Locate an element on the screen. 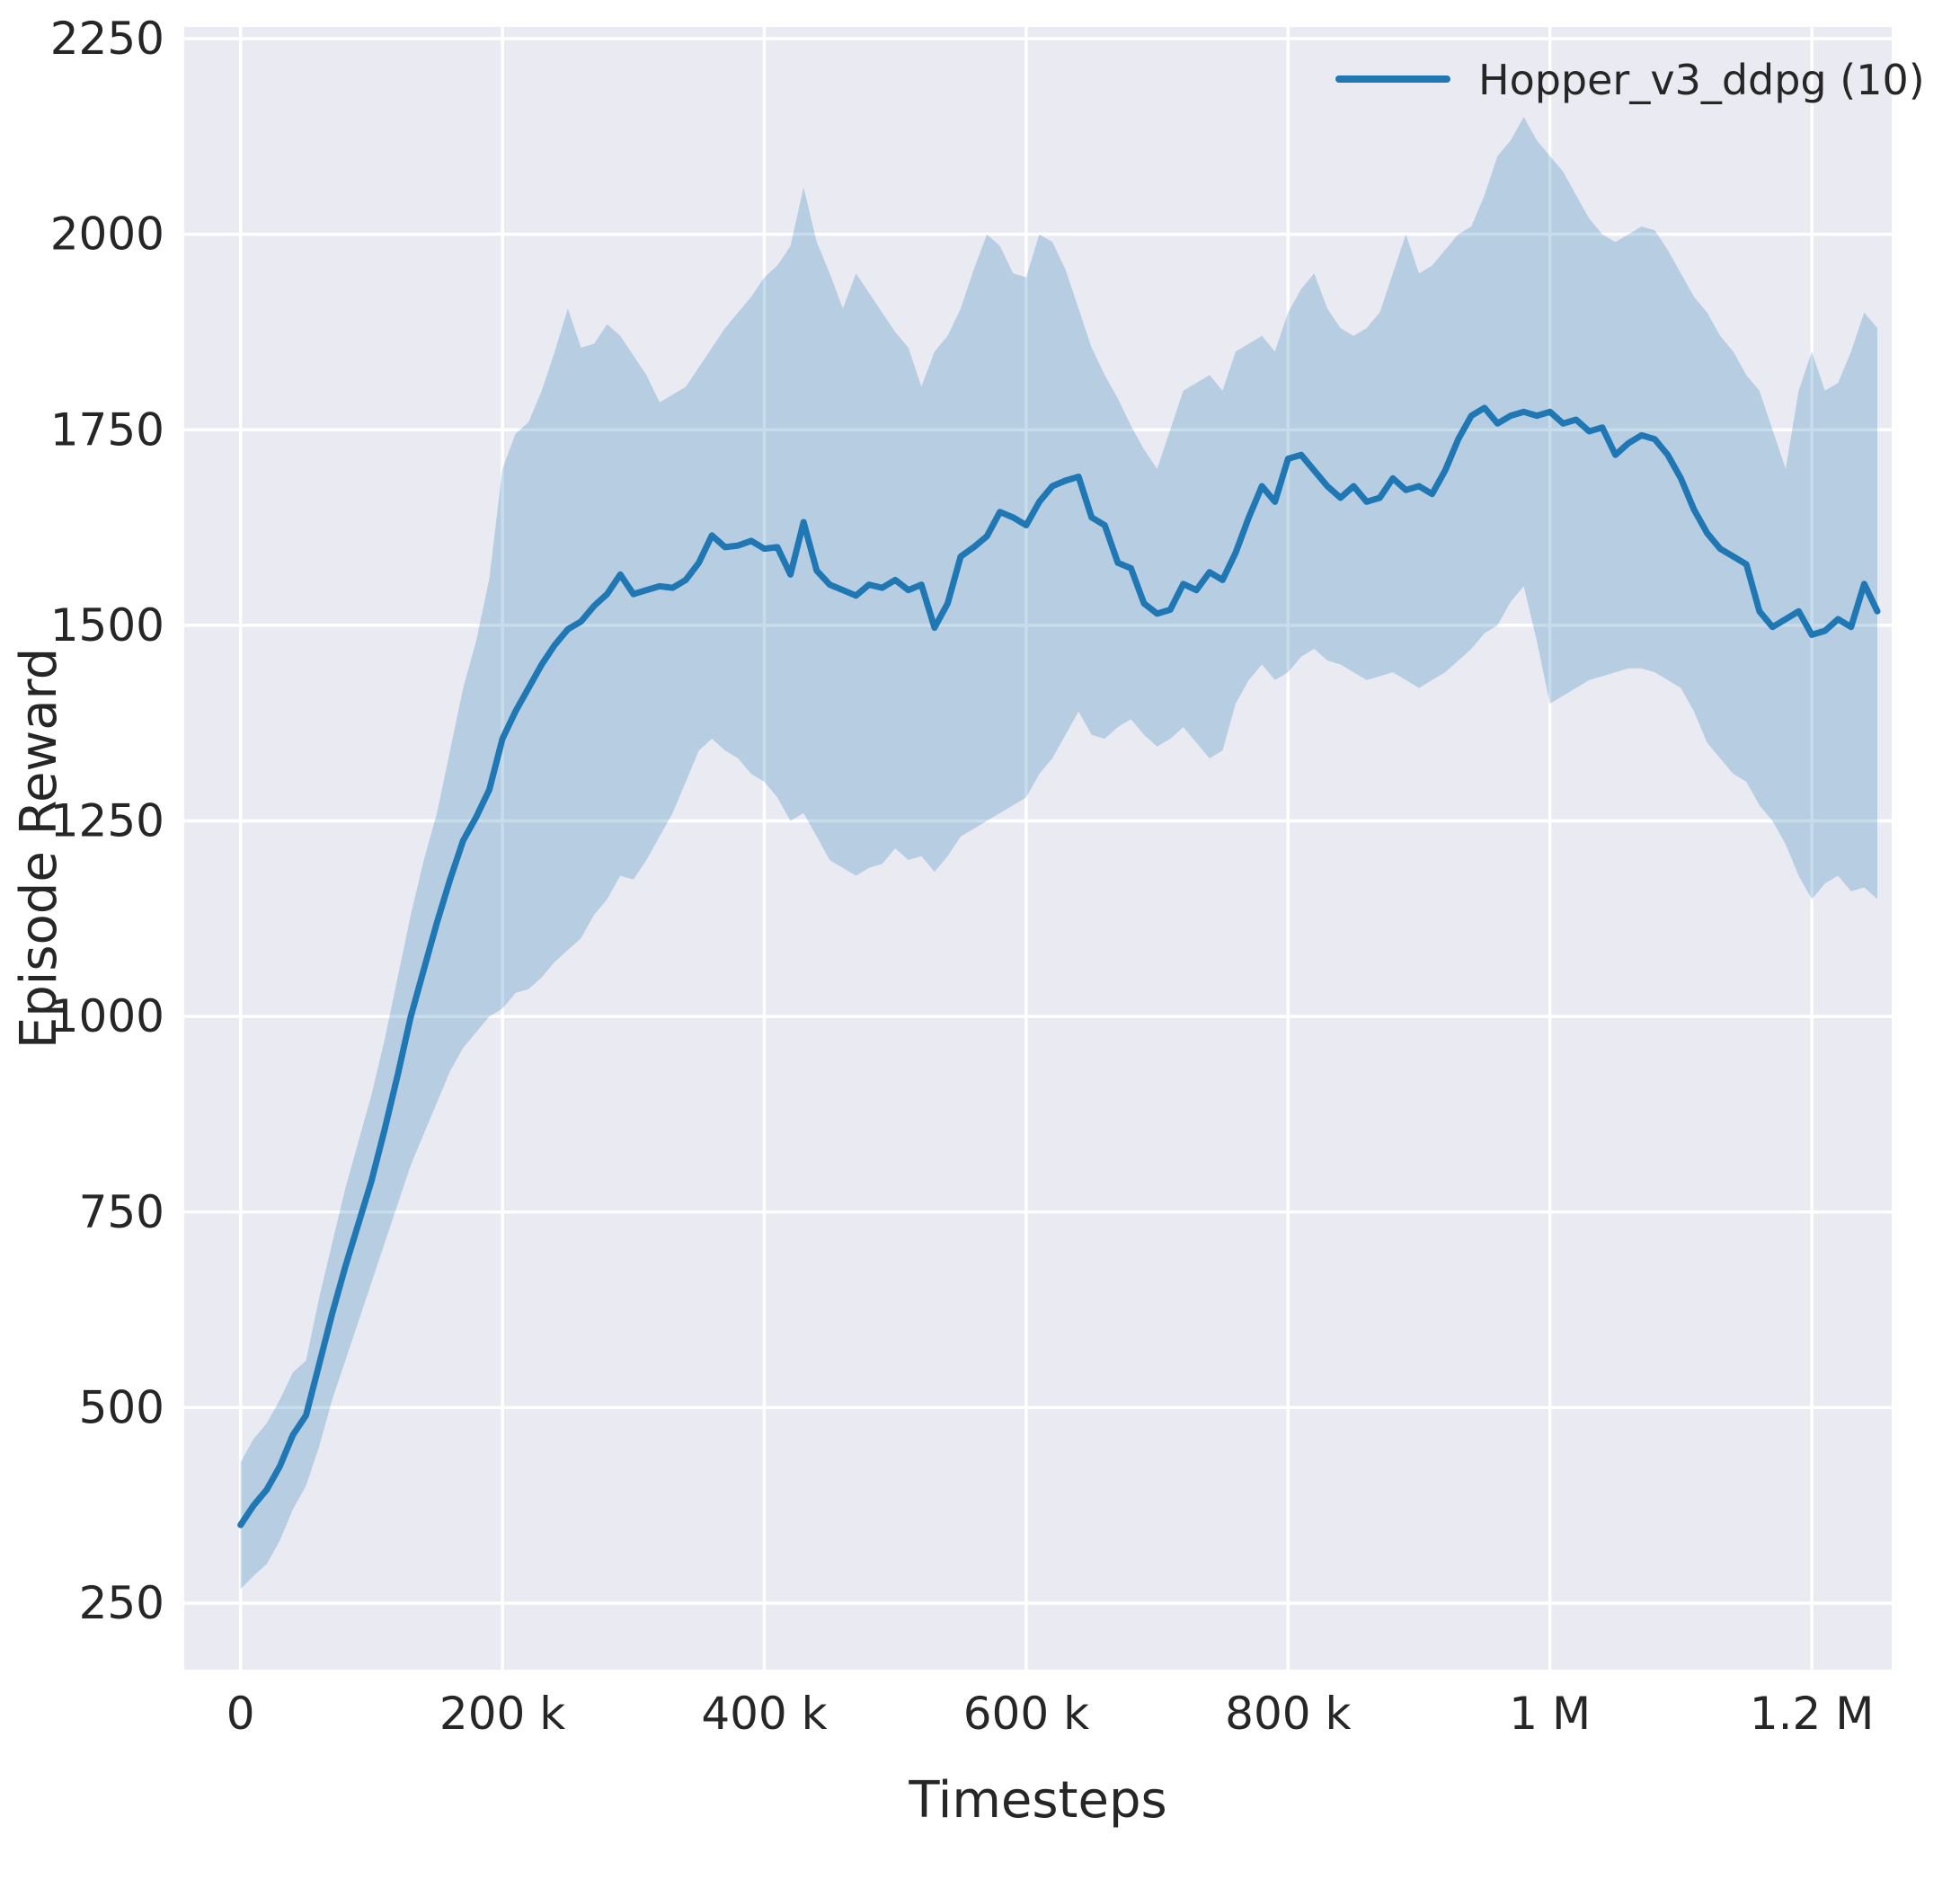  y-tick-label: 250 is located at coordinates (122, 1603).